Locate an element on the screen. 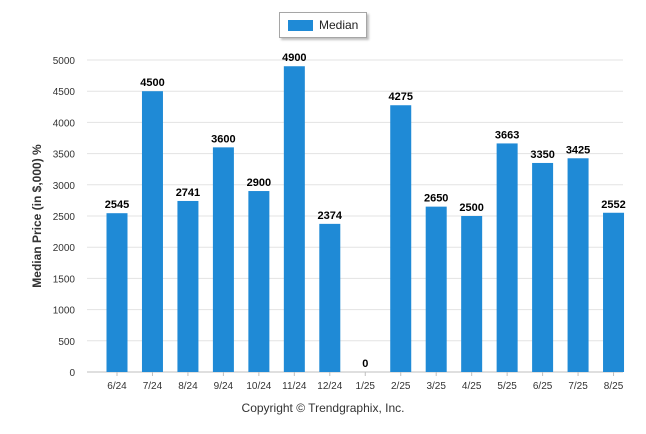 The height and width of the screenshot is (434, 646). x-tick-label: 6/24 is located at coordinates (117, 386).